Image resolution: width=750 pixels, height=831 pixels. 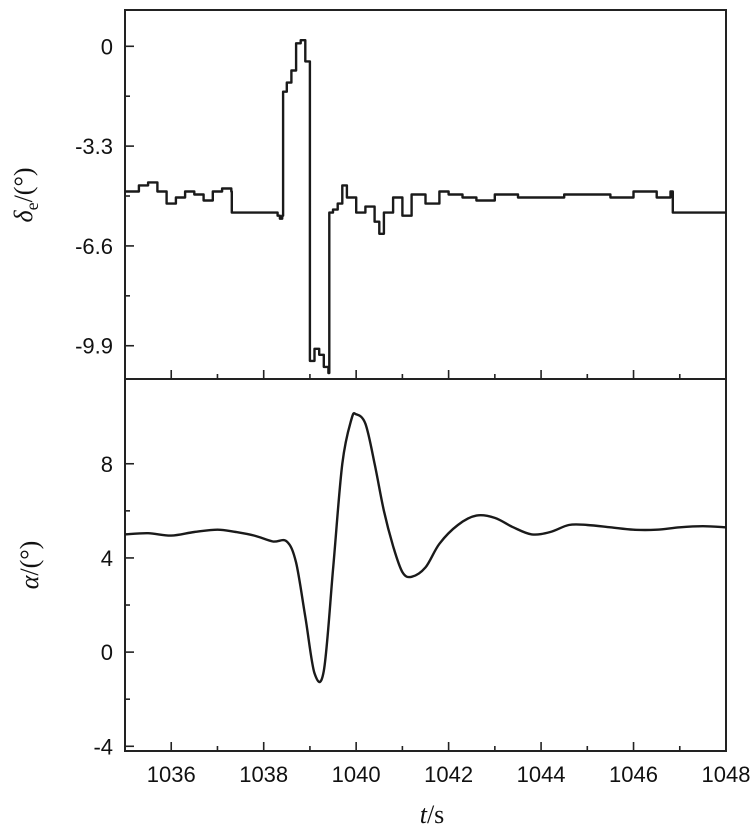 I want to click on top-ytick-label: -9.9, so click(x=94, y=346).